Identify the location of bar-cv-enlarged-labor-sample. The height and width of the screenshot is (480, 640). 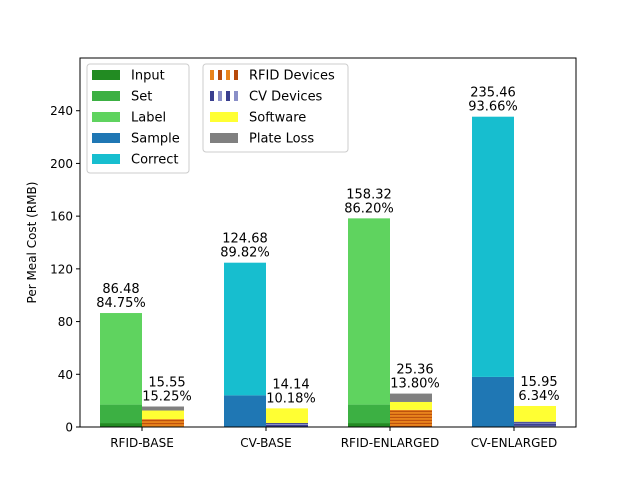
(493, 401).